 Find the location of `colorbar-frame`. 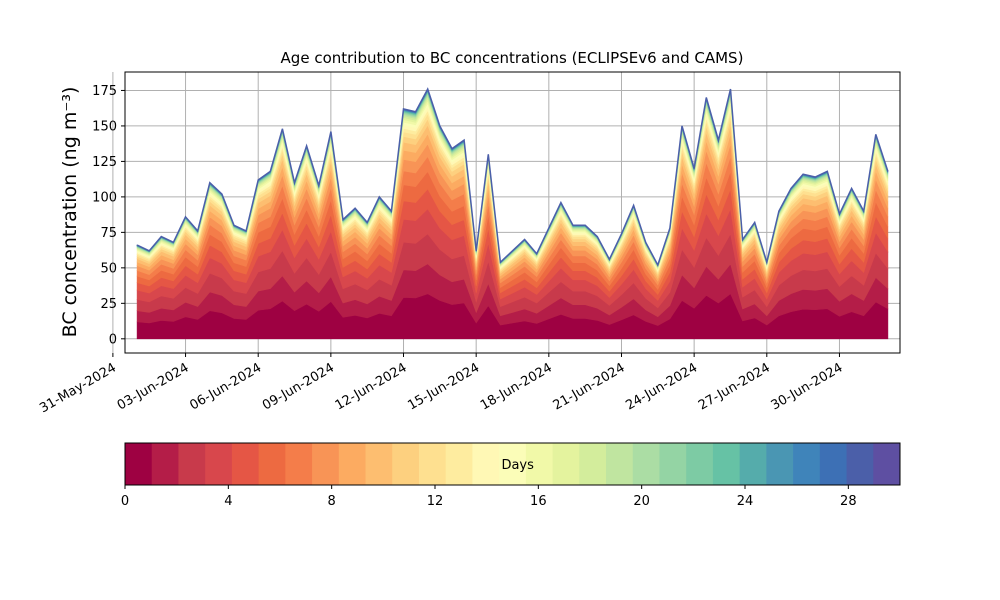

colorbar-frame is located at coordinates (512, 464).